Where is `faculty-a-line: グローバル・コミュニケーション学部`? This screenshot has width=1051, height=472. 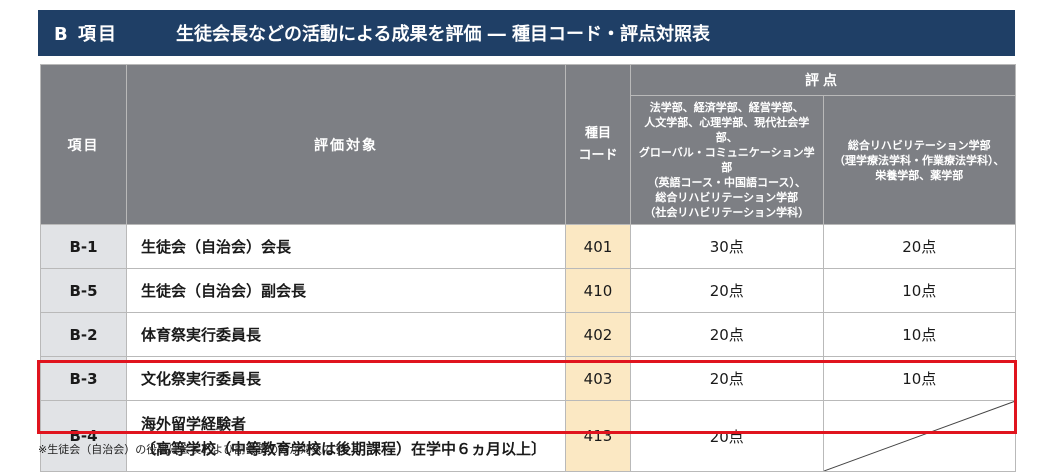 faculty-a-line: グローバル・コミュニケーション学部 is located at coordinates (726, 160).